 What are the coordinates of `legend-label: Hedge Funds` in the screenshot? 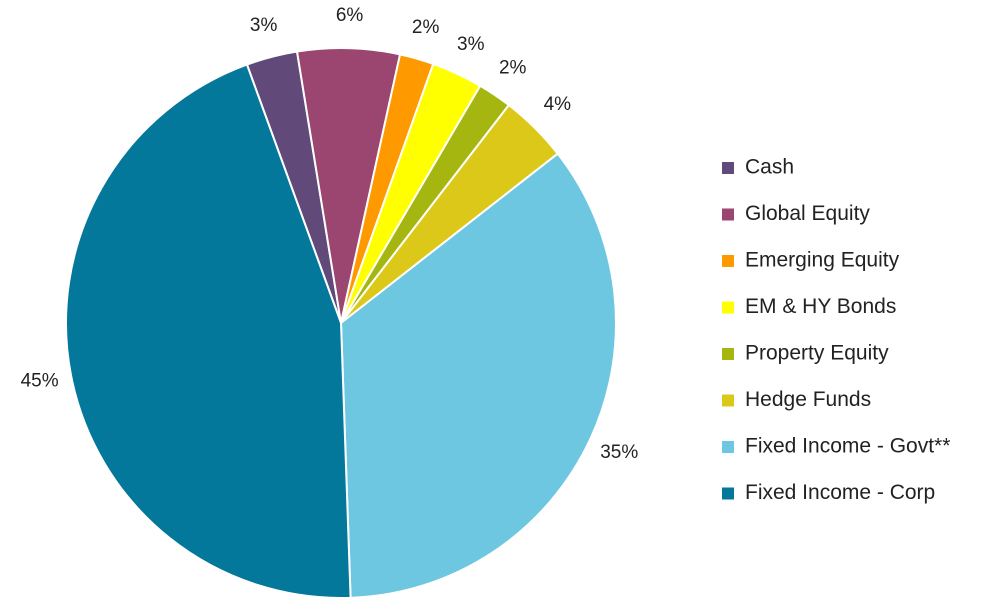 It's located at (808, 399).